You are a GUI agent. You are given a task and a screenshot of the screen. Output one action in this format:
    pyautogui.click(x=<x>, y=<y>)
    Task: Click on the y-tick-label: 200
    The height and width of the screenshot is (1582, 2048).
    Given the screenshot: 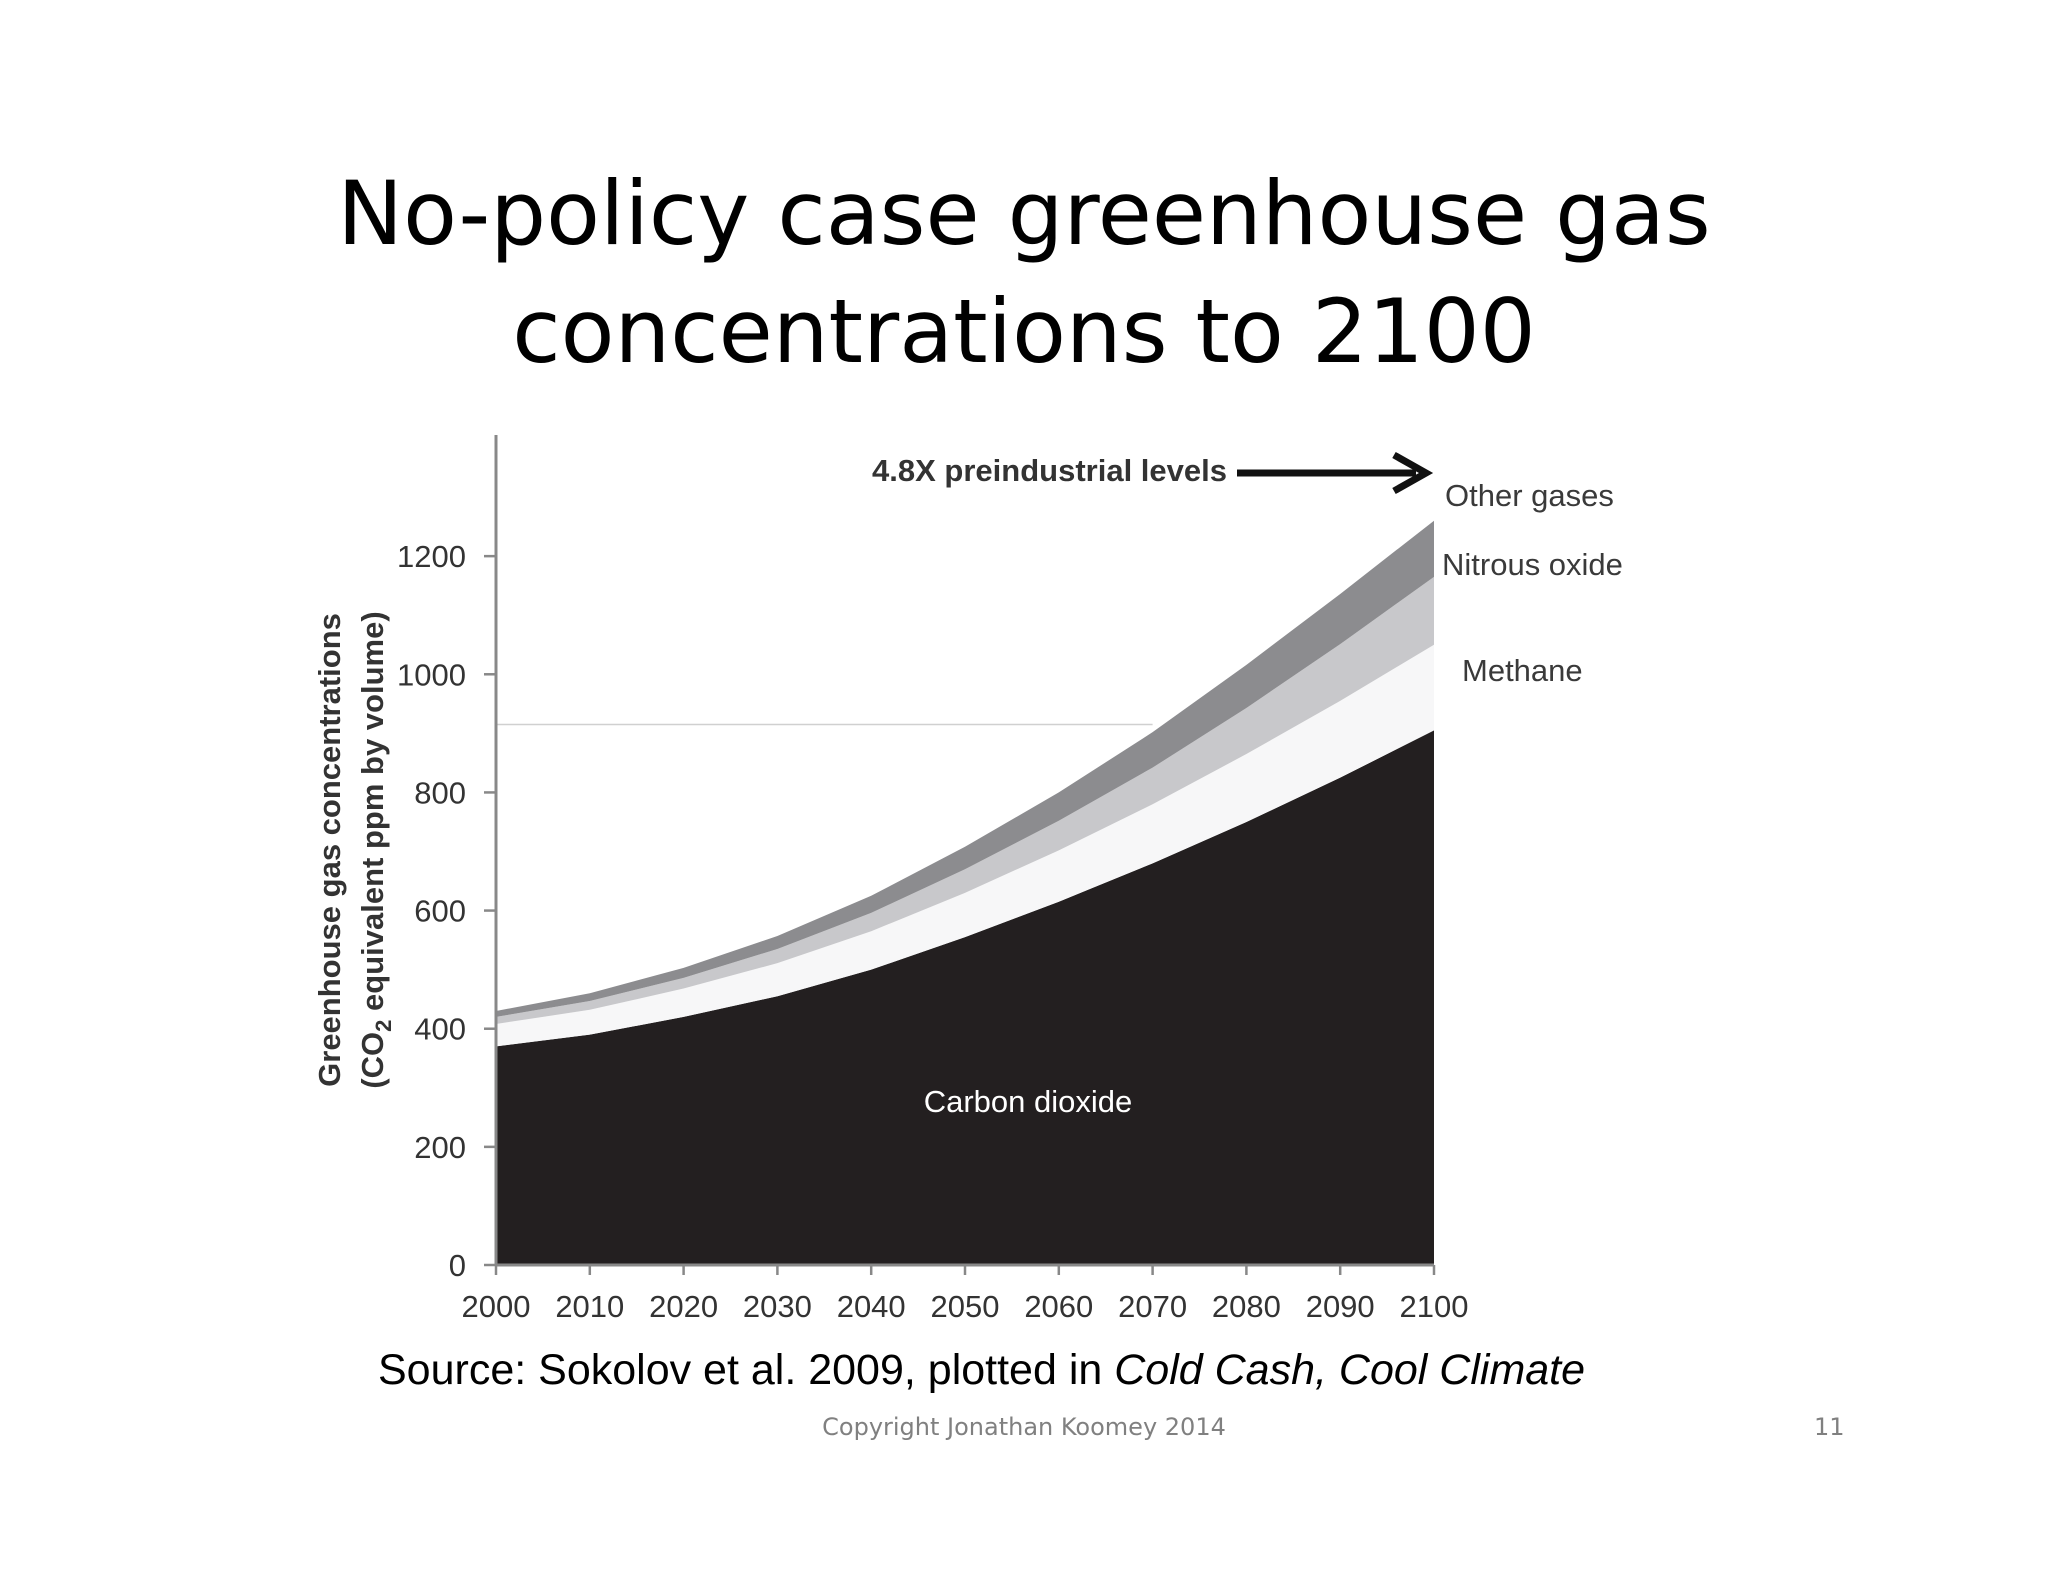 What is the action you would take?
    pyautogui.click(x=440, y=1147)
    